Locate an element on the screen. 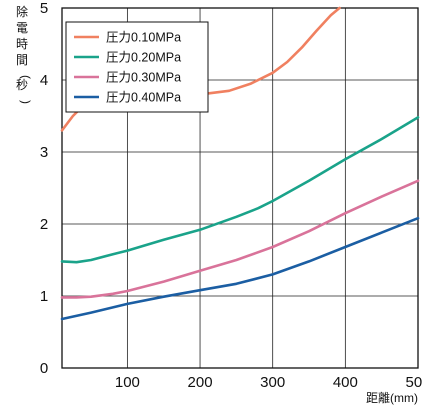 This screenshot has height=410, width=422. y-label-char-6: ) is located at coordinates (26, 102).